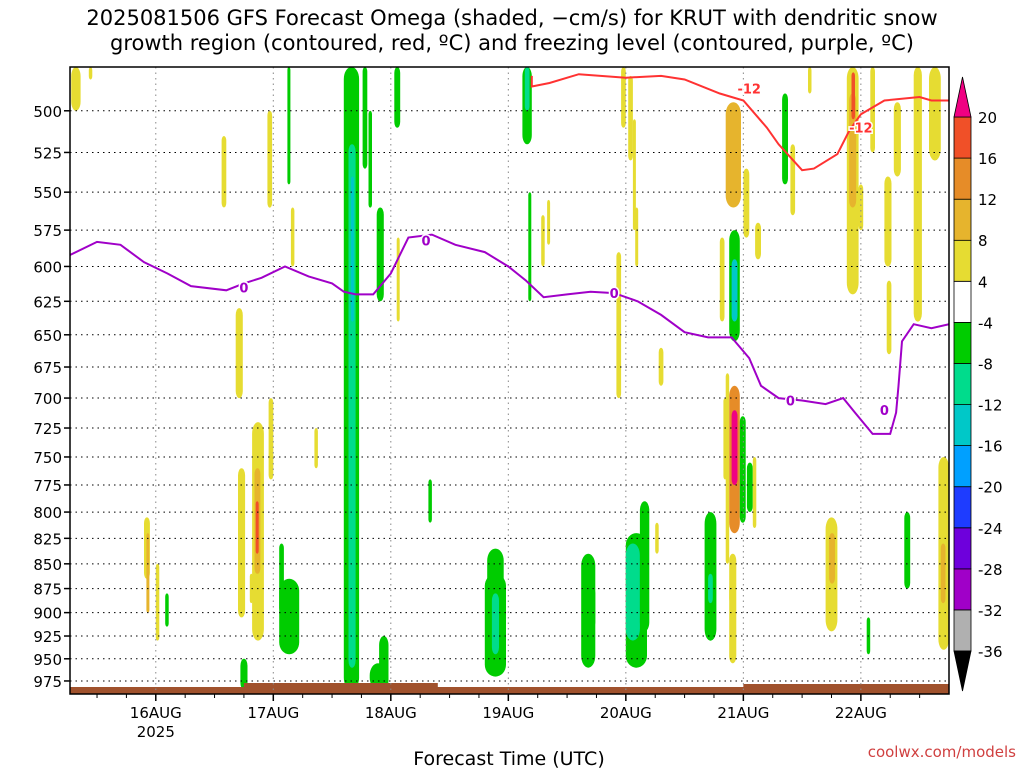  What do you see at coordinates (47, 458) in the screenshot?
I see `y-tick-label: 750` at bounding box center [47, 458].